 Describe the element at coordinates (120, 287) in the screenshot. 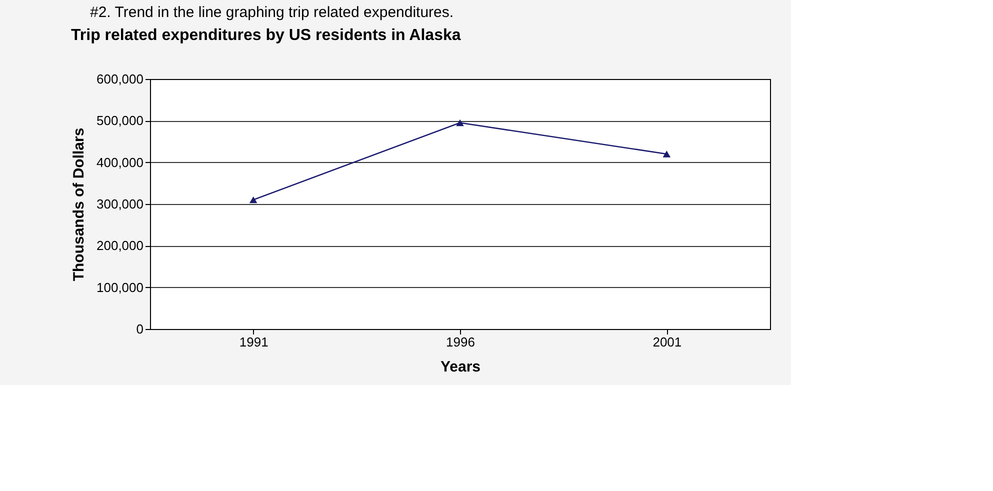

I see `y-tick-label: 100,000` at that location.